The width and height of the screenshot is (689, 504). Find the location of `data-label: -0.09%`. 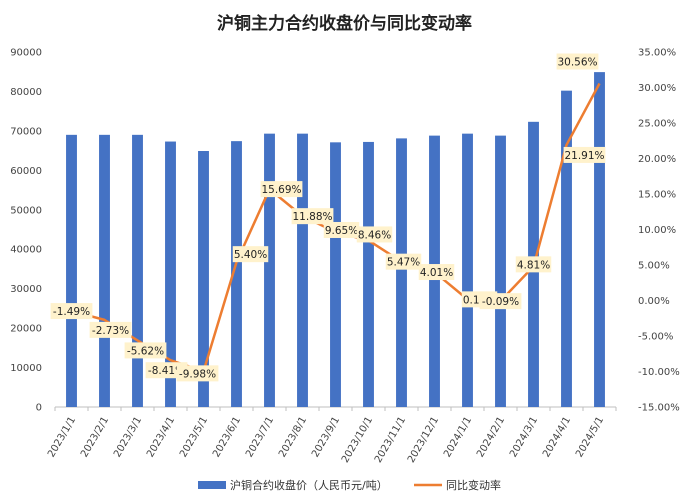

data-label: -0.09% is located at coordinates (500, 302).